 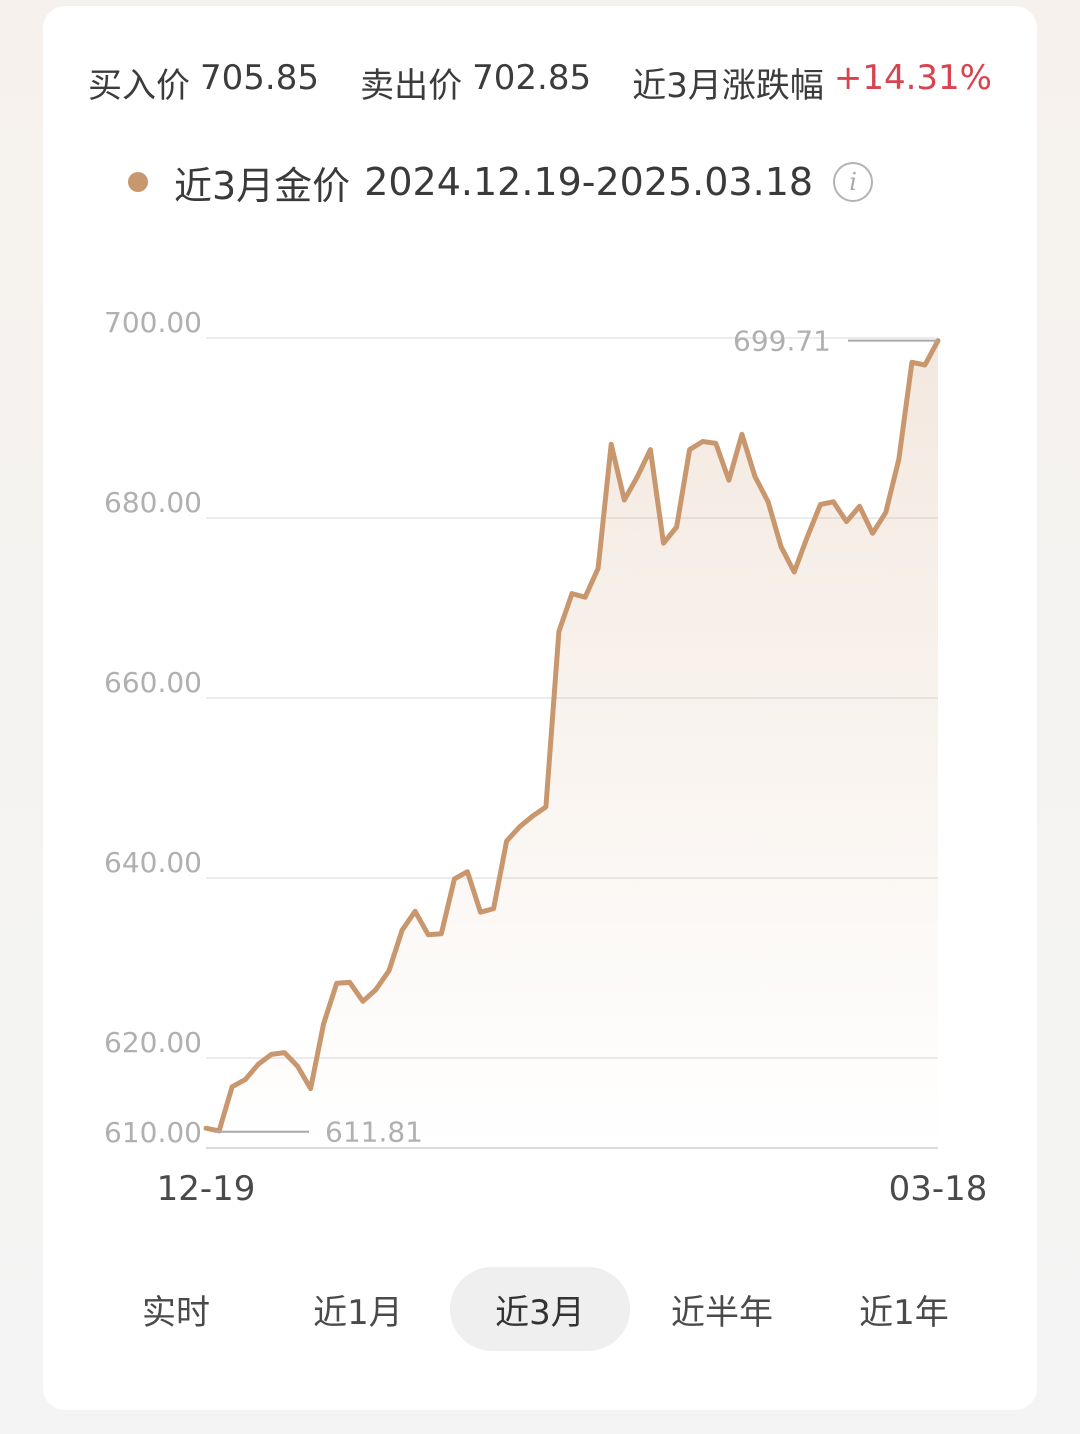 I want to click on change-3m-label: 近3月涨跌幅, so click(x=728, y=85).